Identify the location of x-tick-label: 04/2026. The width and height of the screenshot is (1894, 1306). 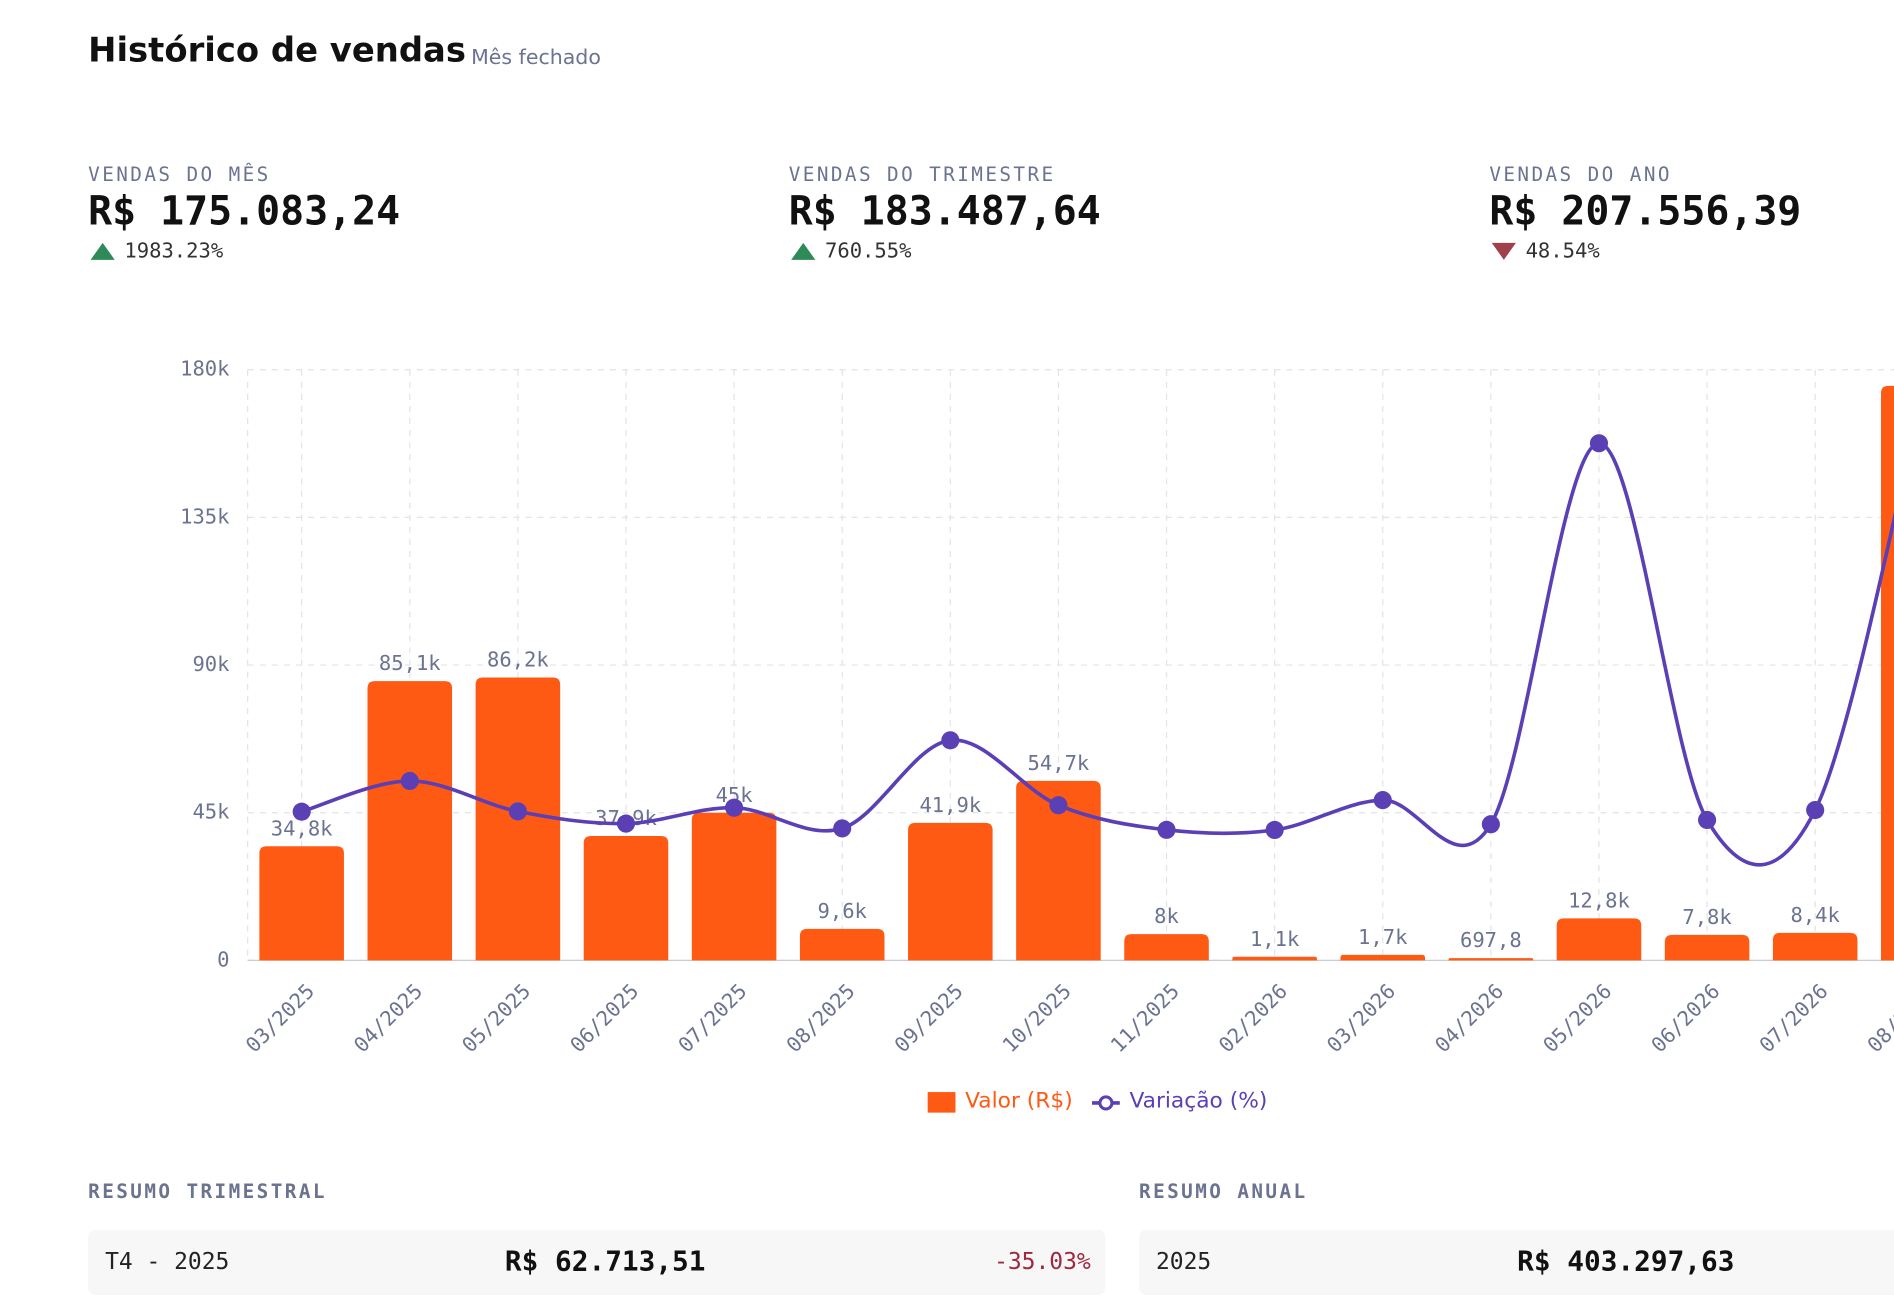
(1469, 1018).